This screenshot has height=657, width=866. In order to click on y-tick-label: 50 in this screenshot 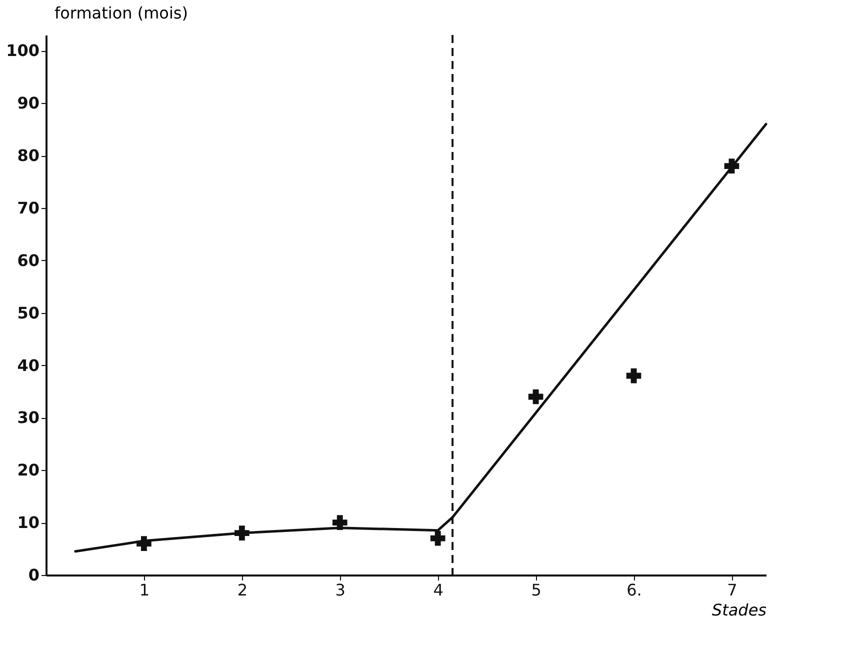, I will do `click(28, 312)`.